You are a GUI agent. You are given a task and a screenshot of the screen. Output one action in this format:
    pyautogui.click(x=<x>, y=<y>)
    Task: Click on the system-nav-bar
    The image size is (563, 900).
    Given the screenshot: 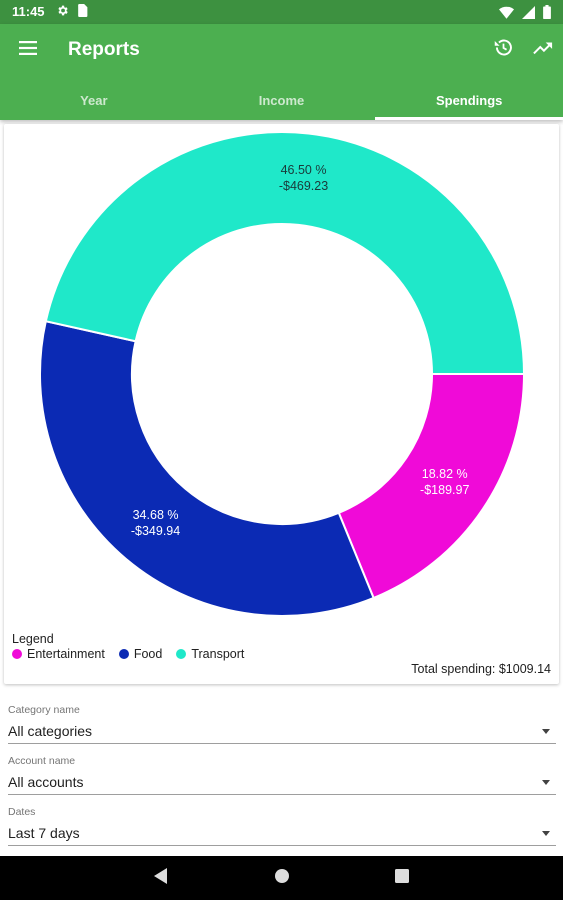 What is the action you would take?
    pyautogui.click(x=281, y=878)
    